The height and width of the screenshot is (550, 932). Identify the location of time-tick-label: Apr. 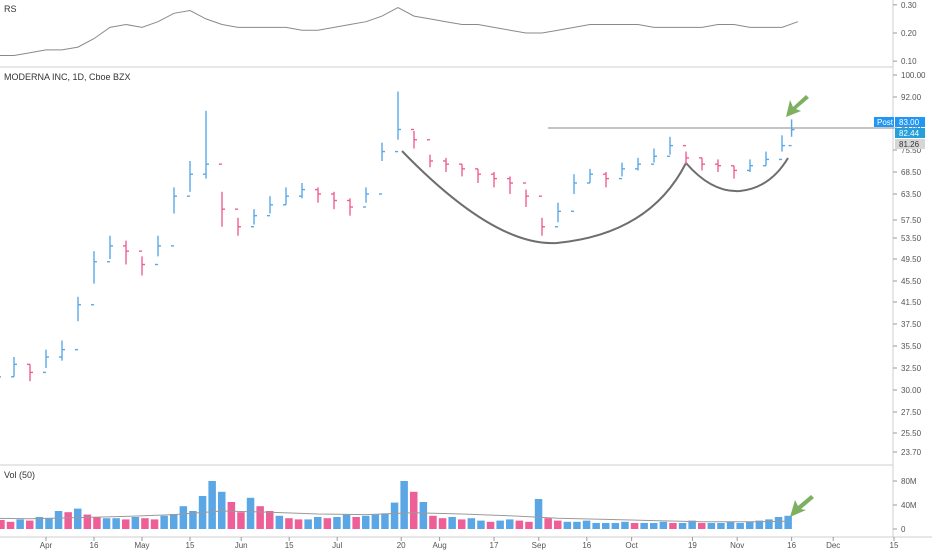
(46, 545).